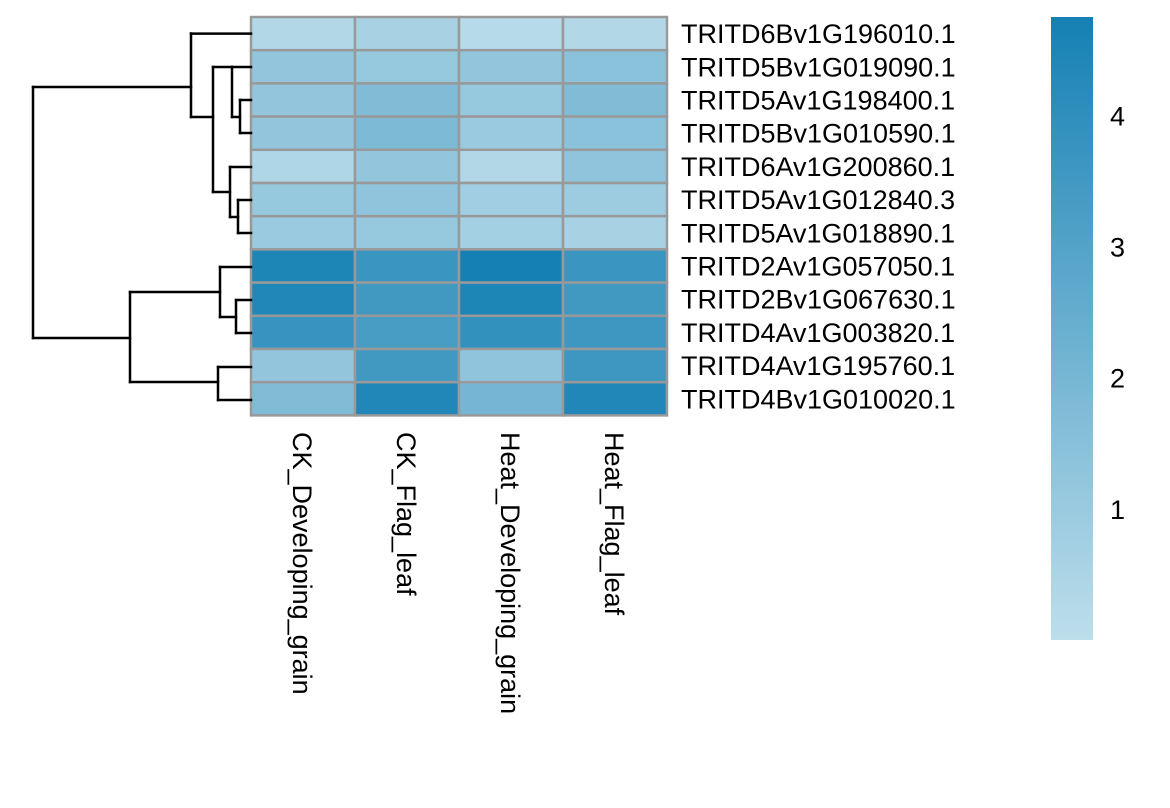  I want to click on legend-tick-label: 3, so click(1117, 248).